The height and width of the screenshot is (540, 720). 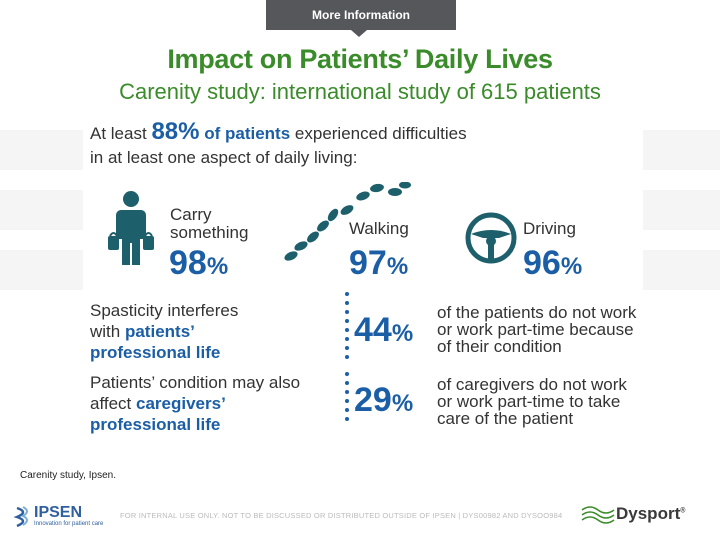 I want to click on page-title: Impact on Patients’ Daily Lives, so click(x=360, y=59).